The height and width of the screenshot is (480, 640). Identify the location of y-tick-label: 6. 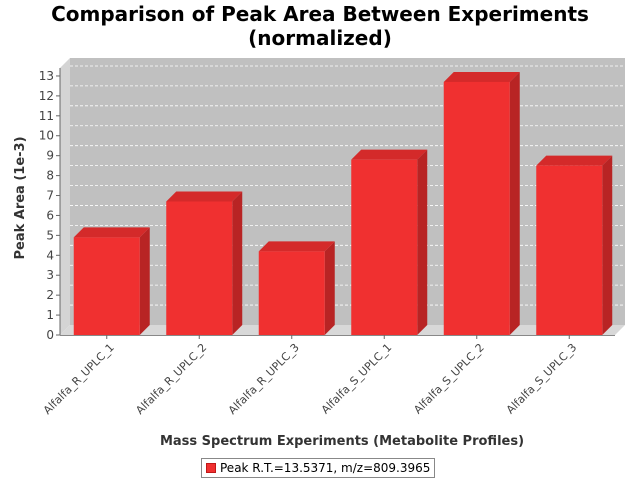
(50, 215).